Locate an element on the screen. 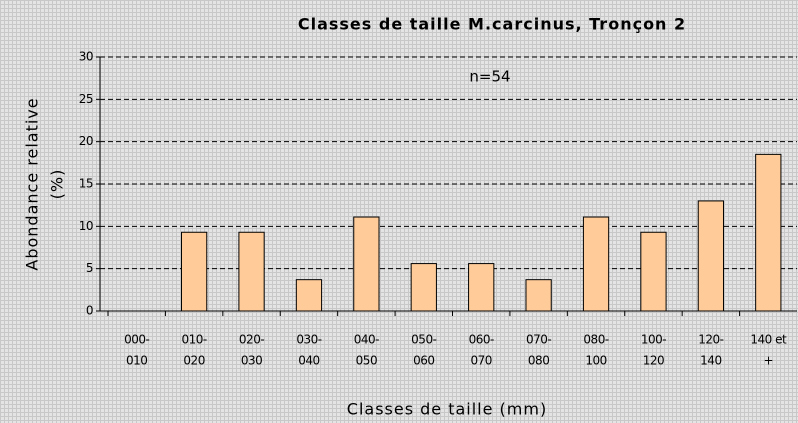 Image resolution: width=798 pixels, height=423 pixels. x-tick-label: + is located at coordinates (769, 361).